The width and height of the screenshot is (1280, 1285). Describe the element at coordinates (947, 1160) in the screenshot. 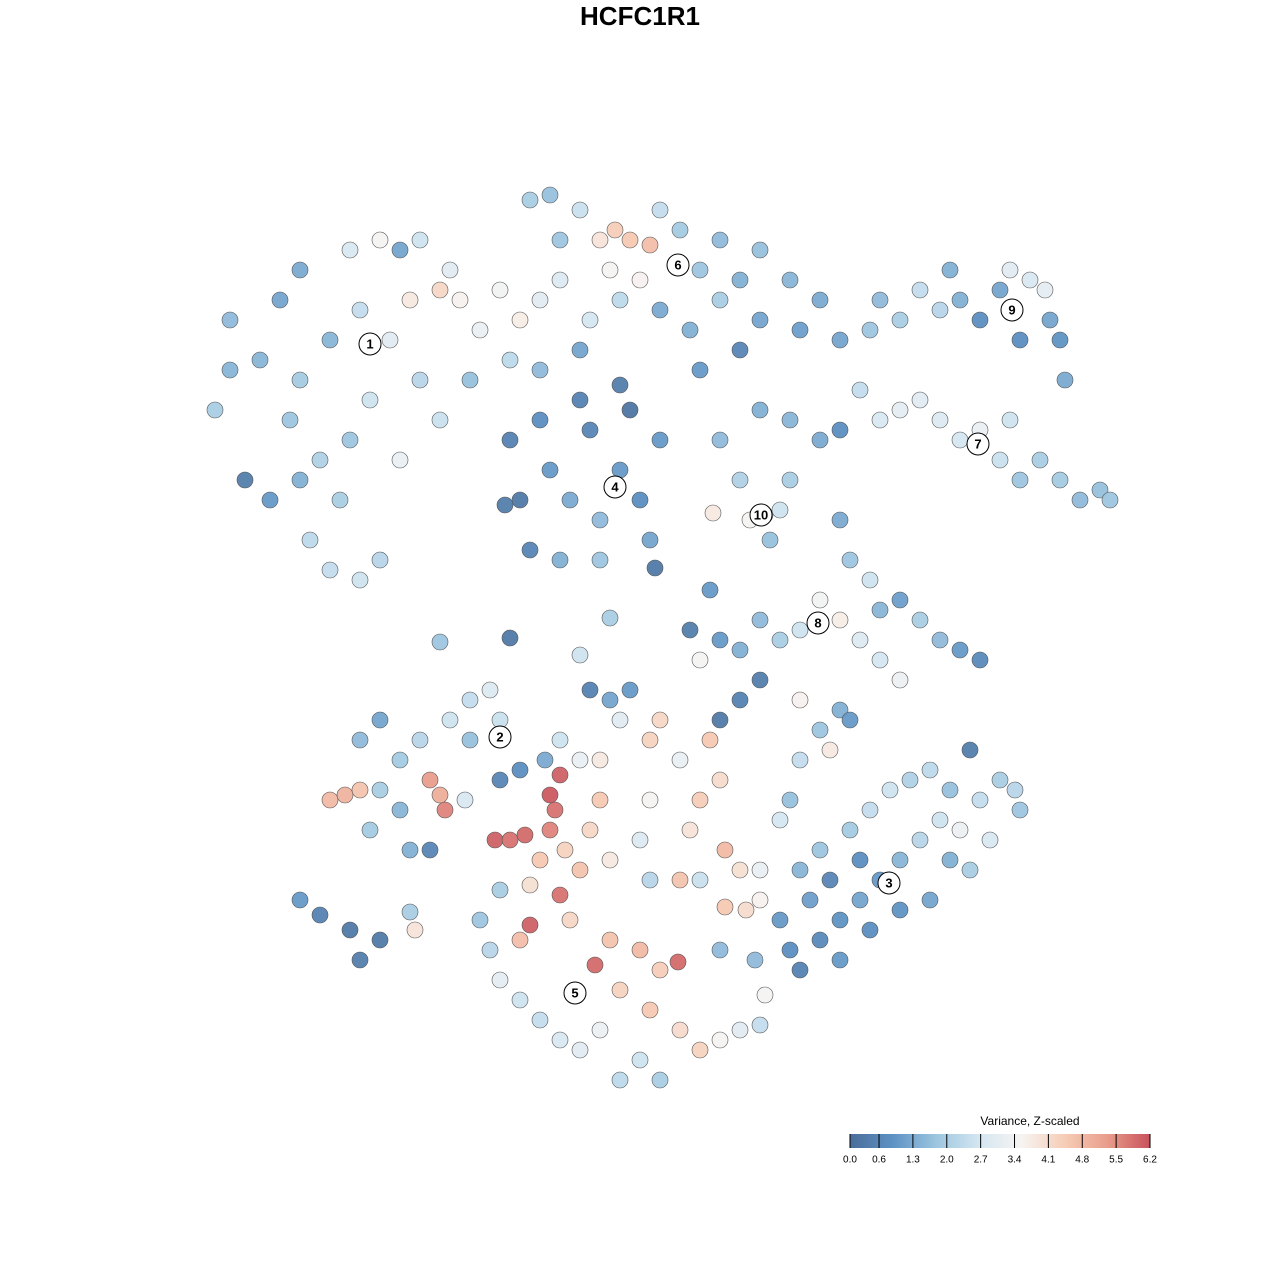

I see `colorbar-tick-label: 2.0` at that location.